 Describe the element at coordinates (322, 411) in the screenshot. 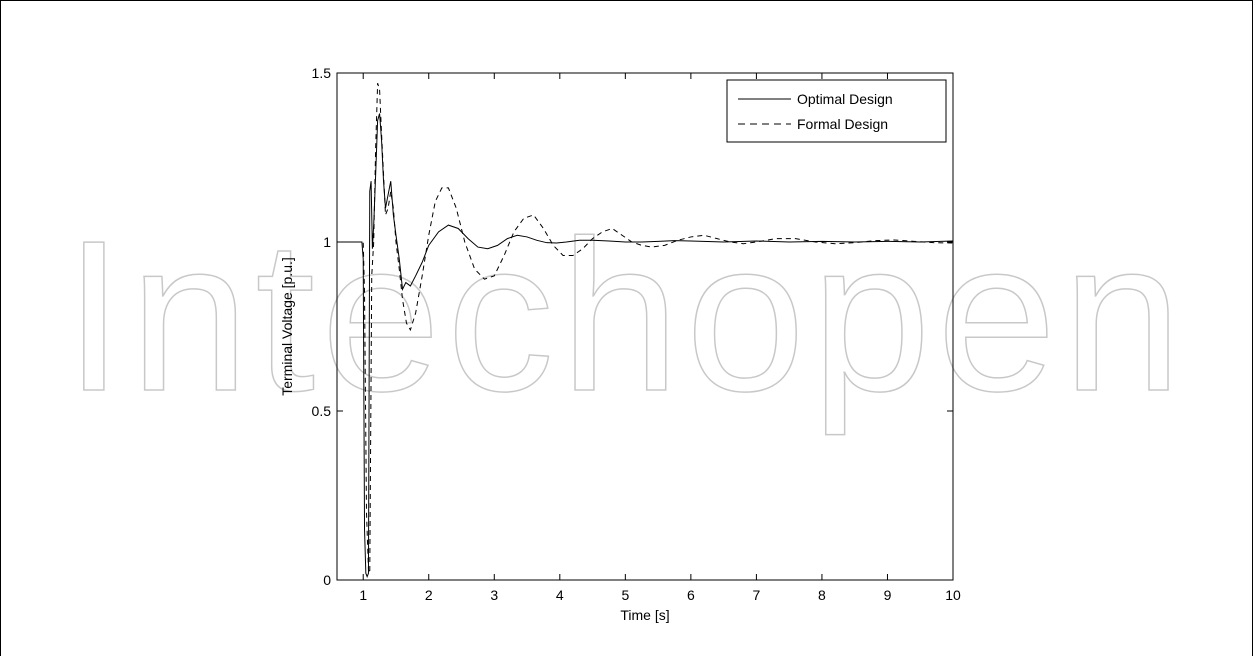

I see `y-tick-label: 0.5` at that location.